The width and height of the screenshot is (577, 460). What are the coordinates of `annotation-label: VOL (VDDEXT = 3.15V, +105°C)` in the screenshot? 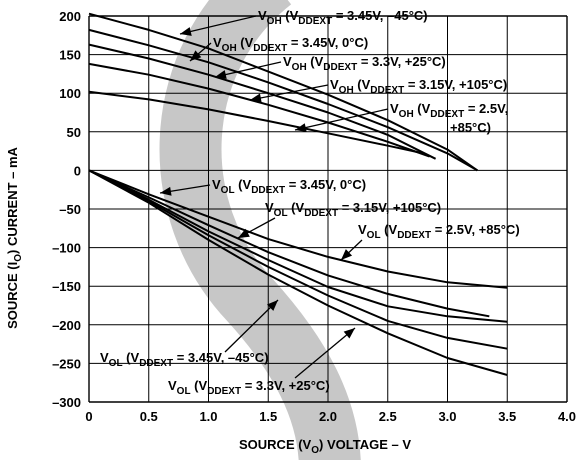 It's located at (353, 209).